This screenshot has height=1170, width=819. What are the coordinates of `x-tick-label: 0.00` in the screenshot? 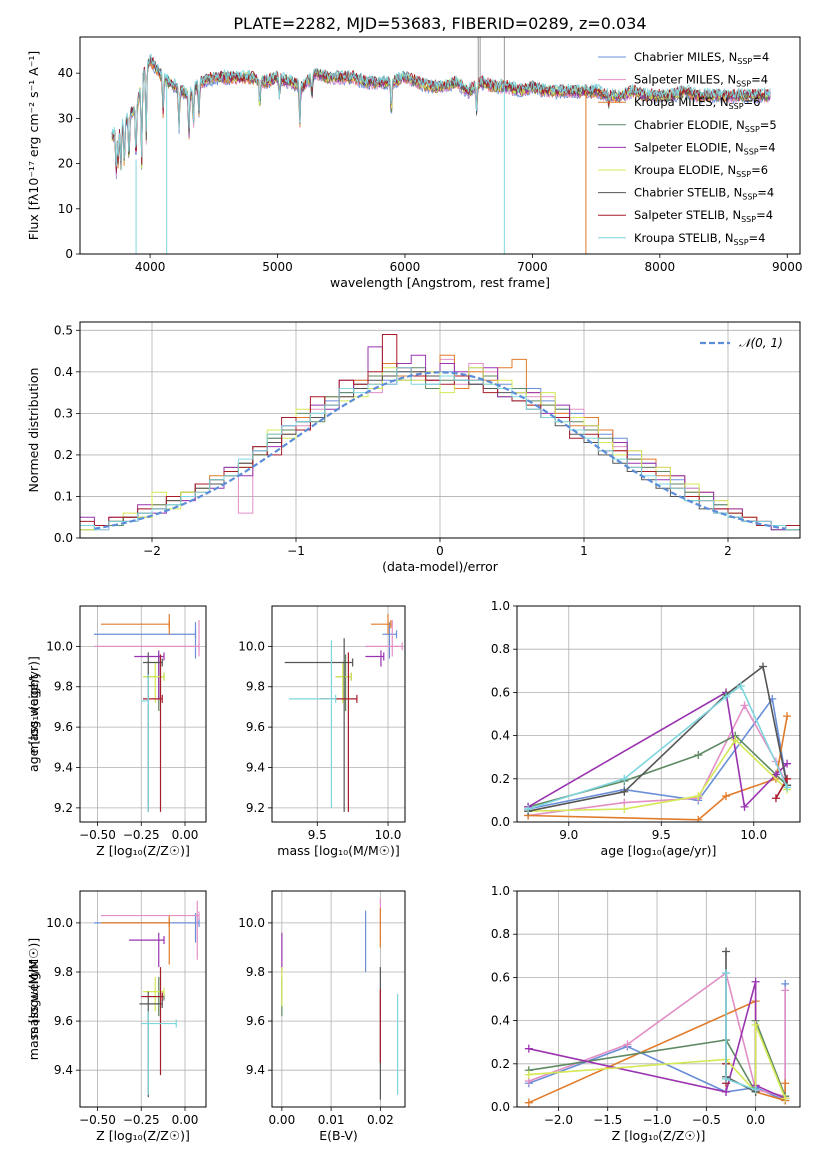 It's located at (281, 1120).